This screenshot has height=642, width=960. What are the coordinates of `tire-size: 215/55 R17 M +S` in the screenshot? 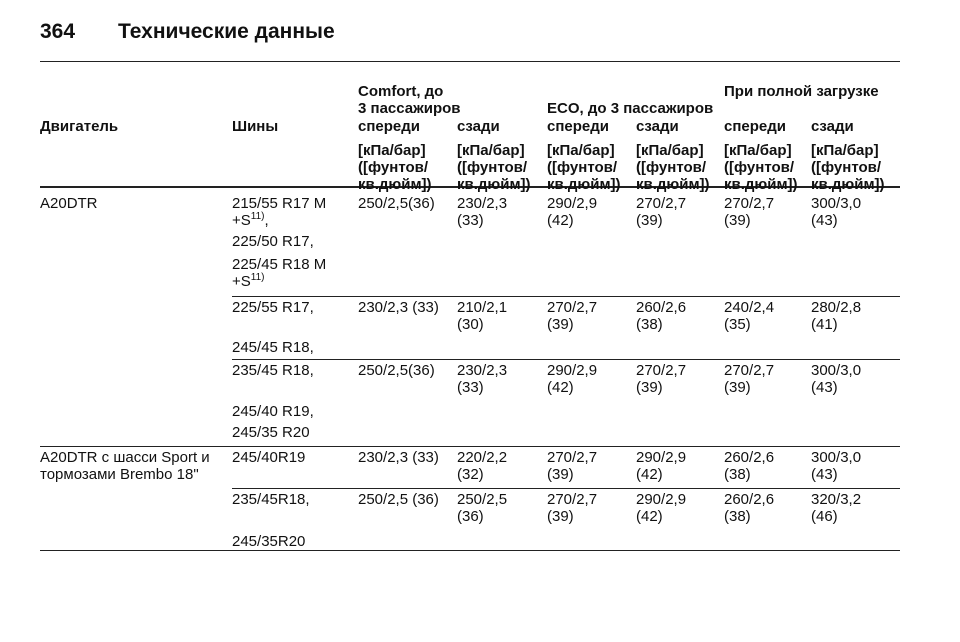 It's located at (279, 212).